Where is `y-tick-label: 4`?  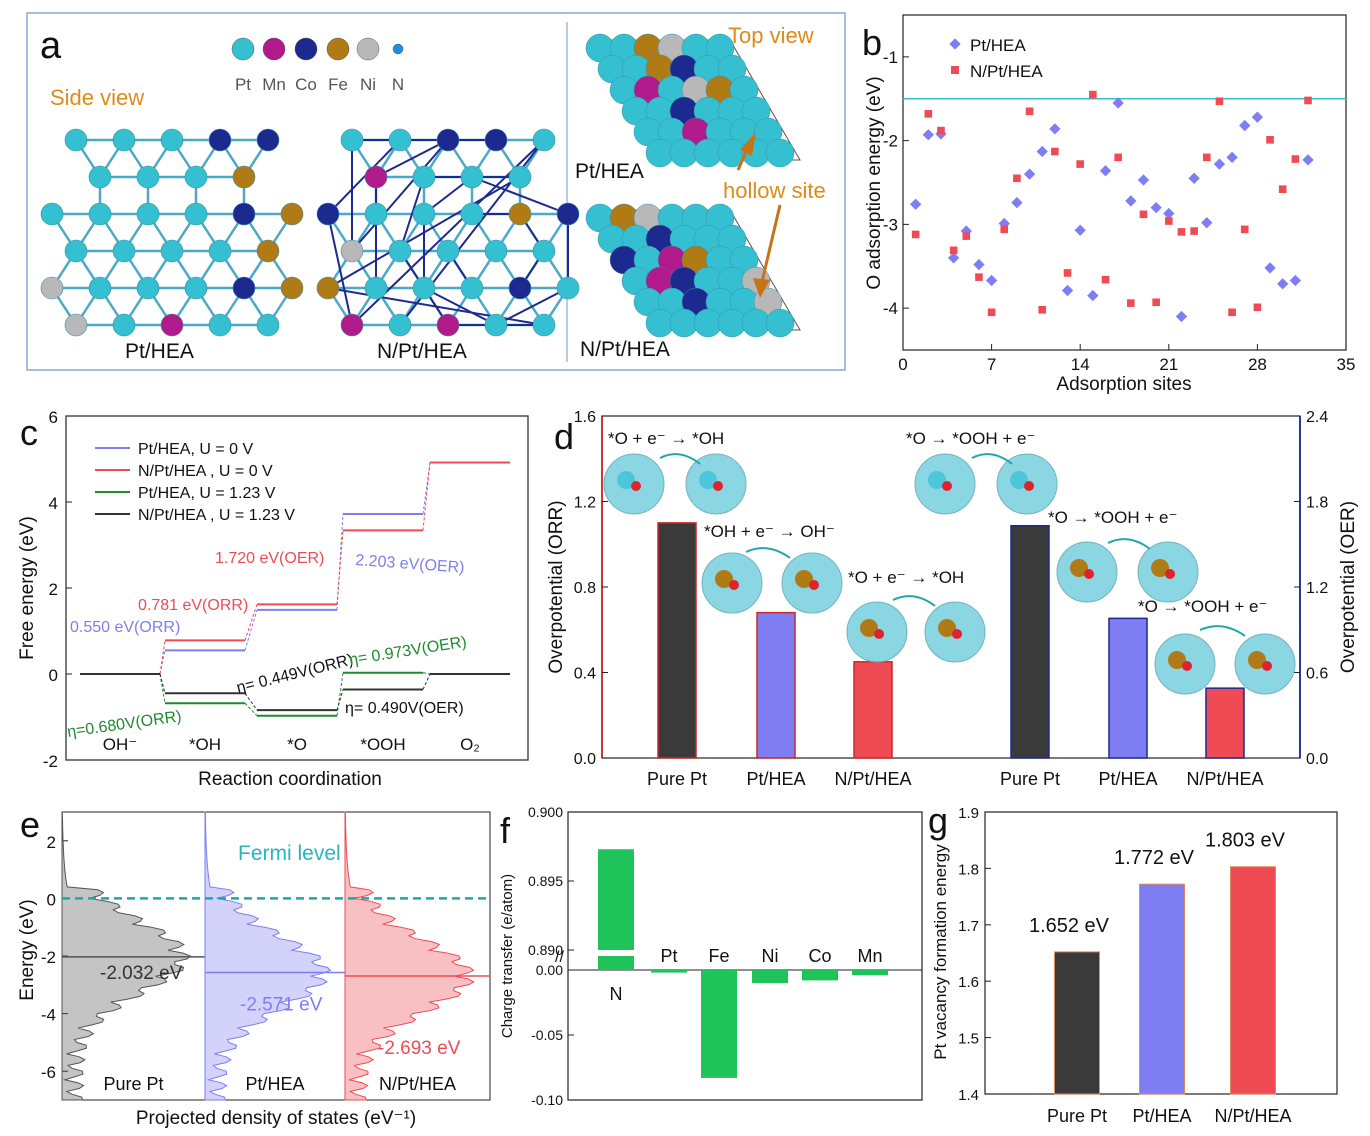
y-tick-label: 4 is located at coordinates (53, 503).